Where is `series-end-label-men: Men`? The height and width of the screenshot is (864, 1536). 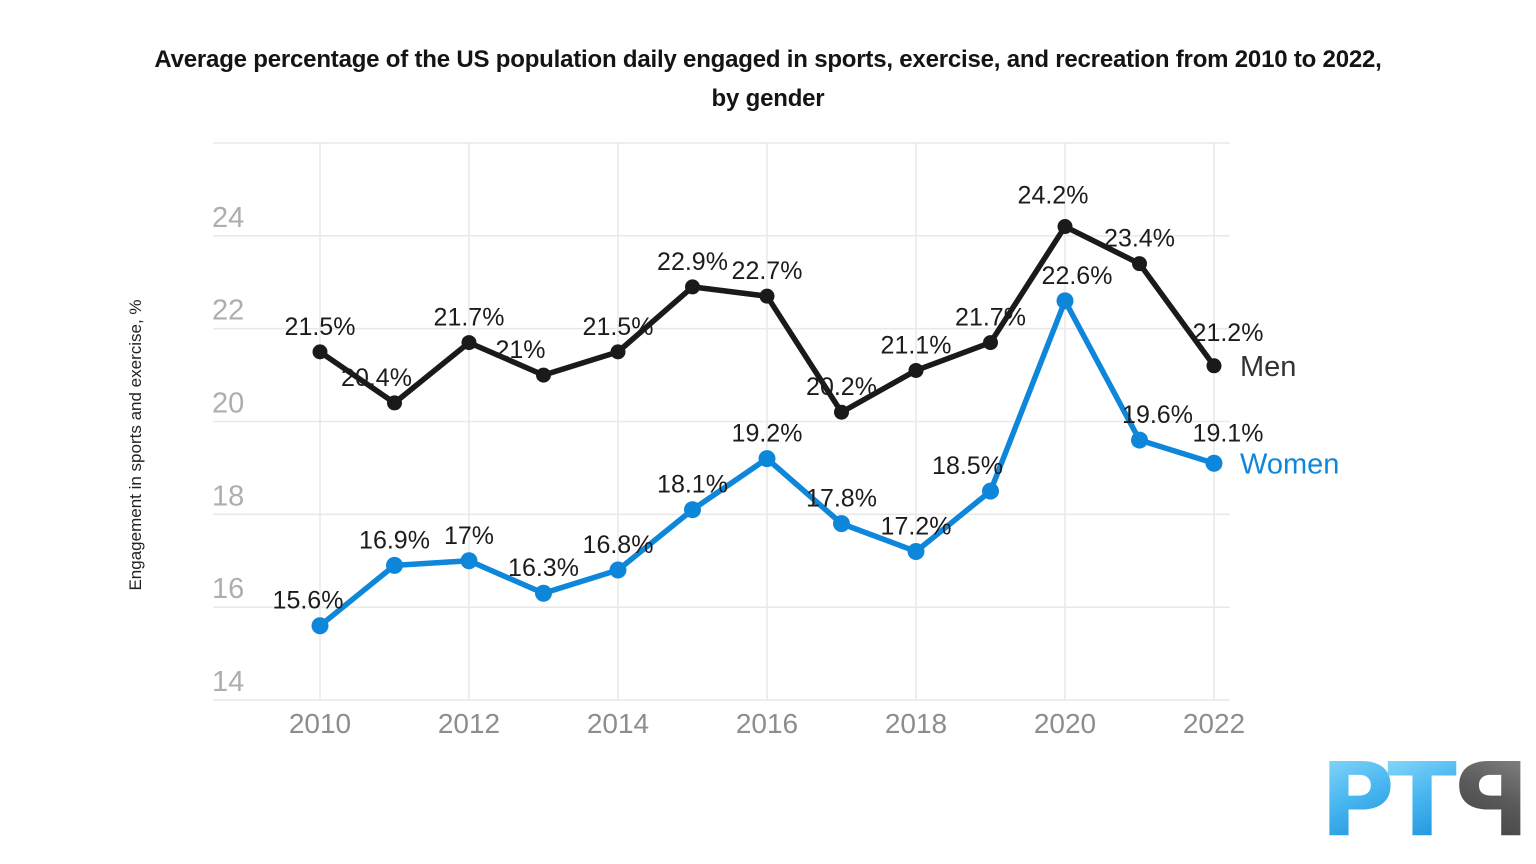
series-end-label-men: Men is located at coordinates (1268, 367).